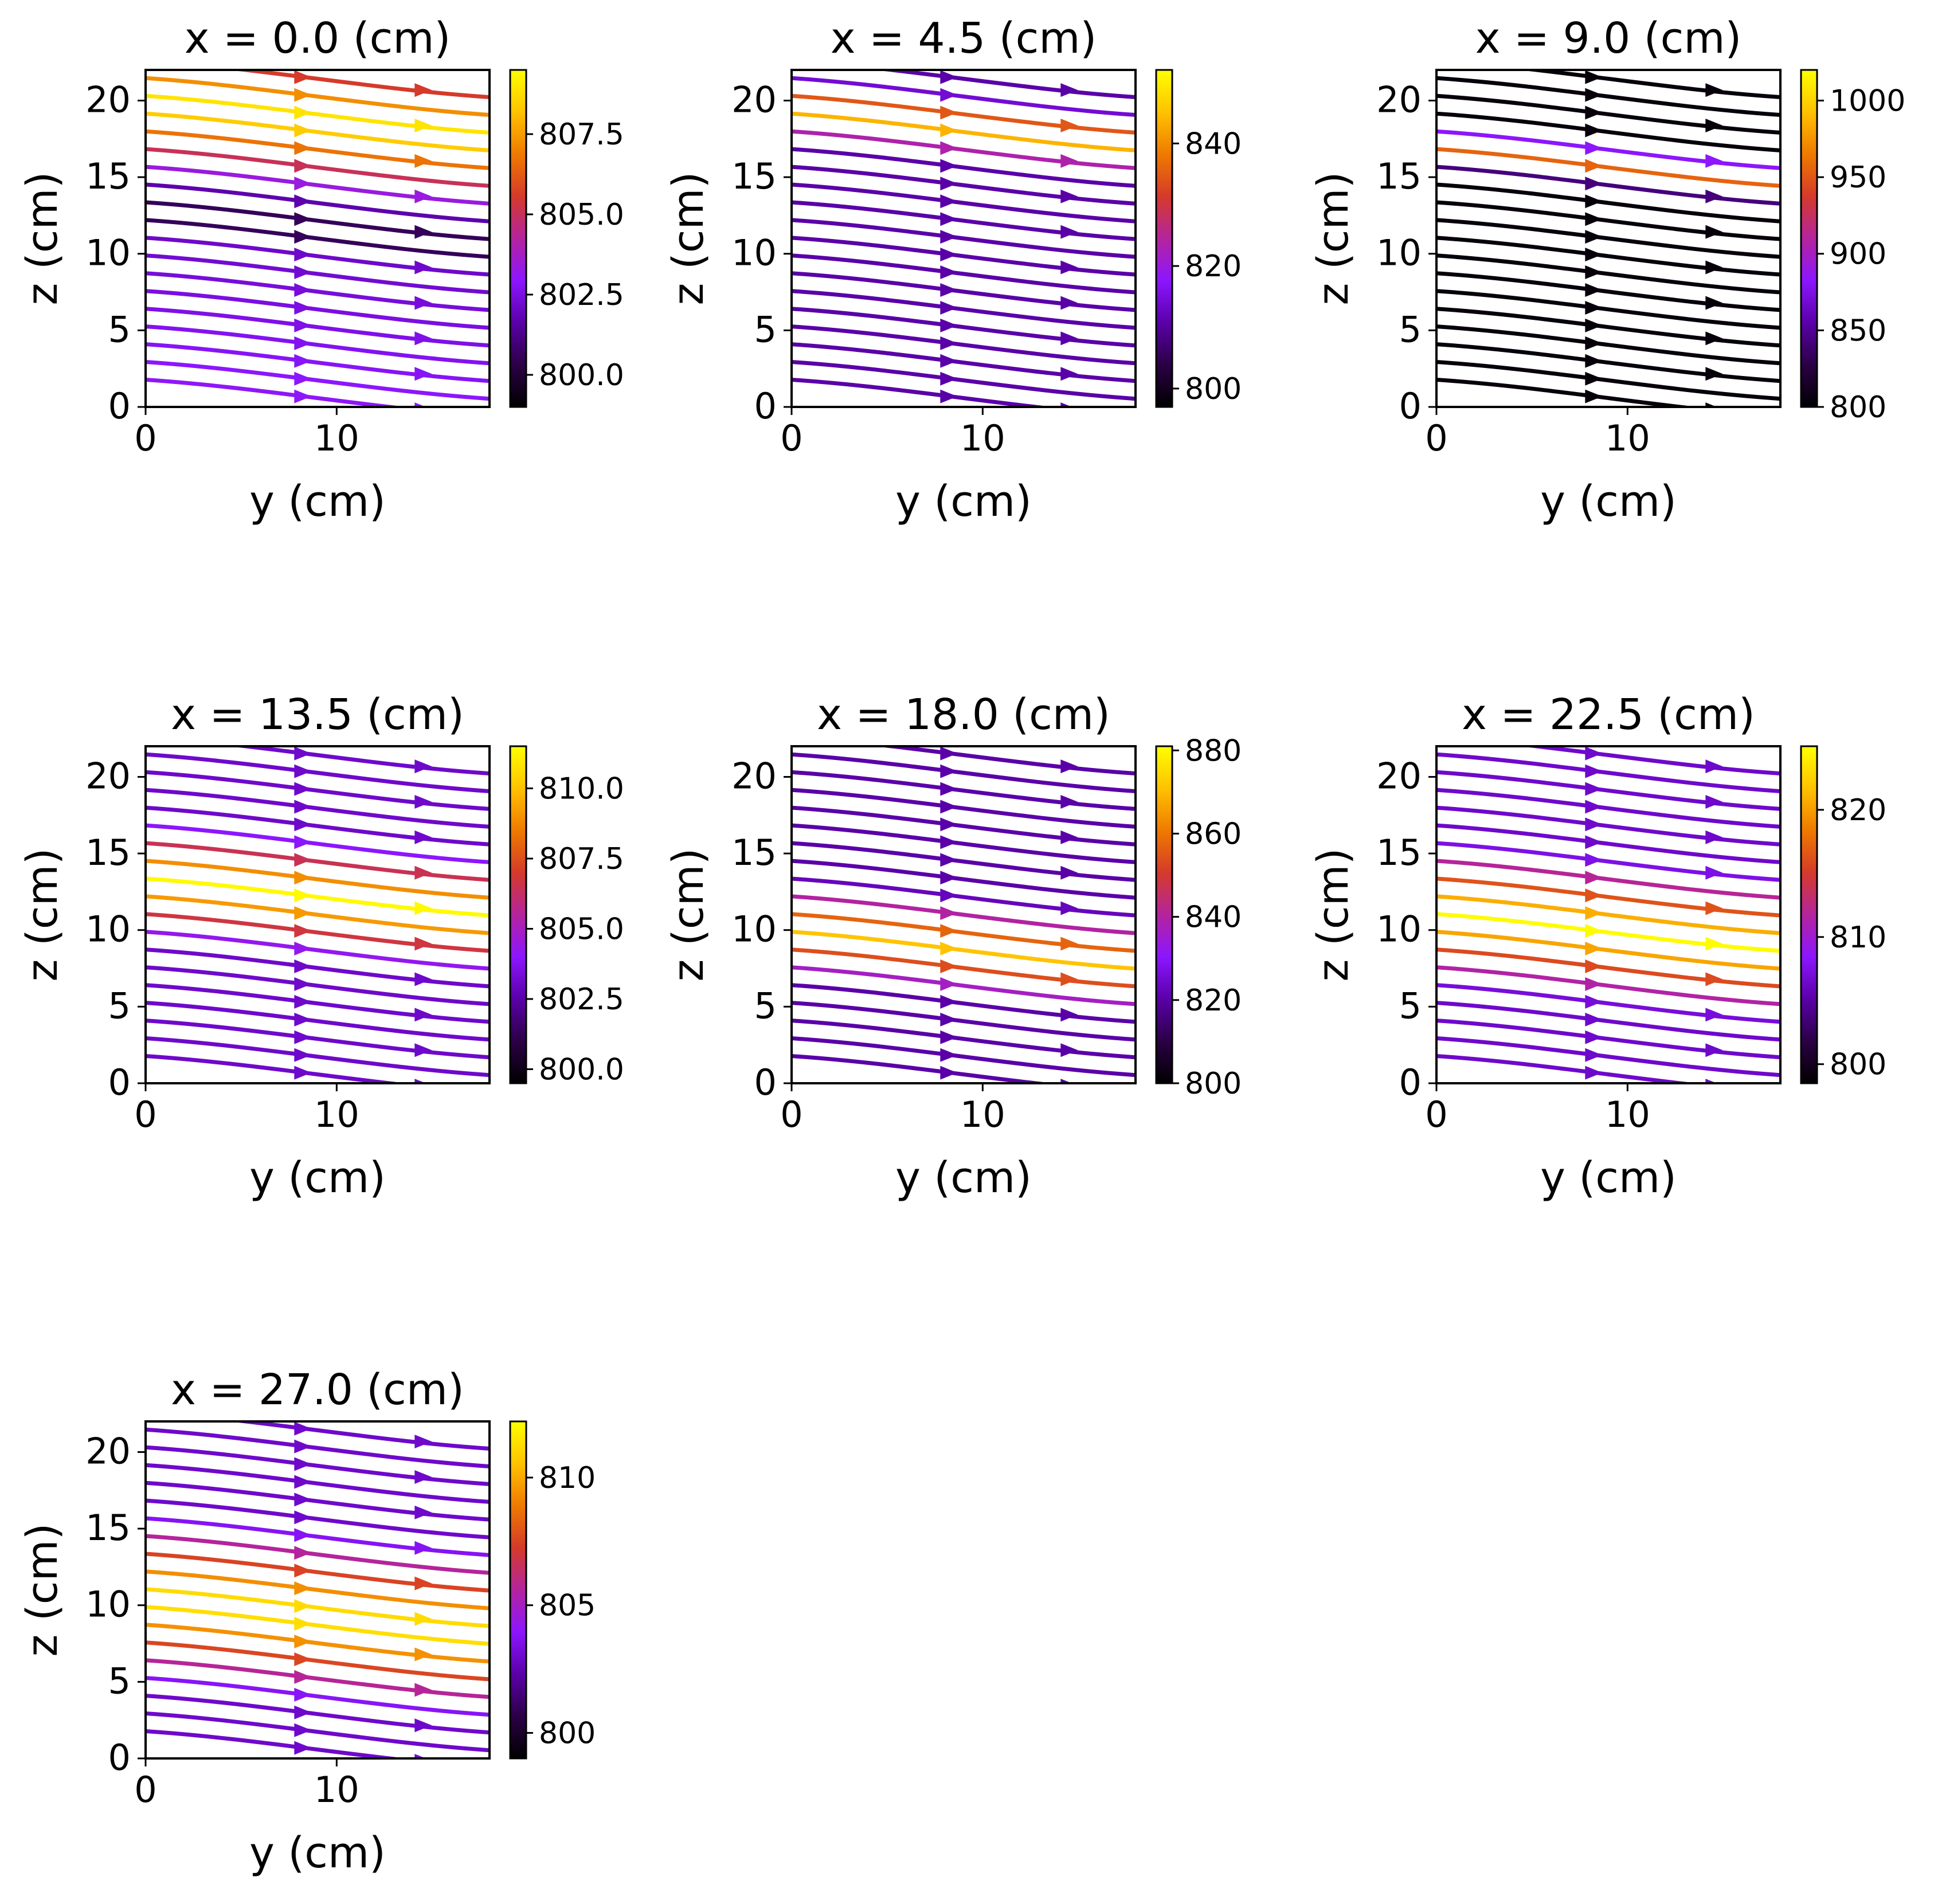 The width and height of the screenshot is (1934, 1904). Describe the element at coordinates (317, 1853) in the screenshot. I see `x-axis-label: y (cm)` at that location.